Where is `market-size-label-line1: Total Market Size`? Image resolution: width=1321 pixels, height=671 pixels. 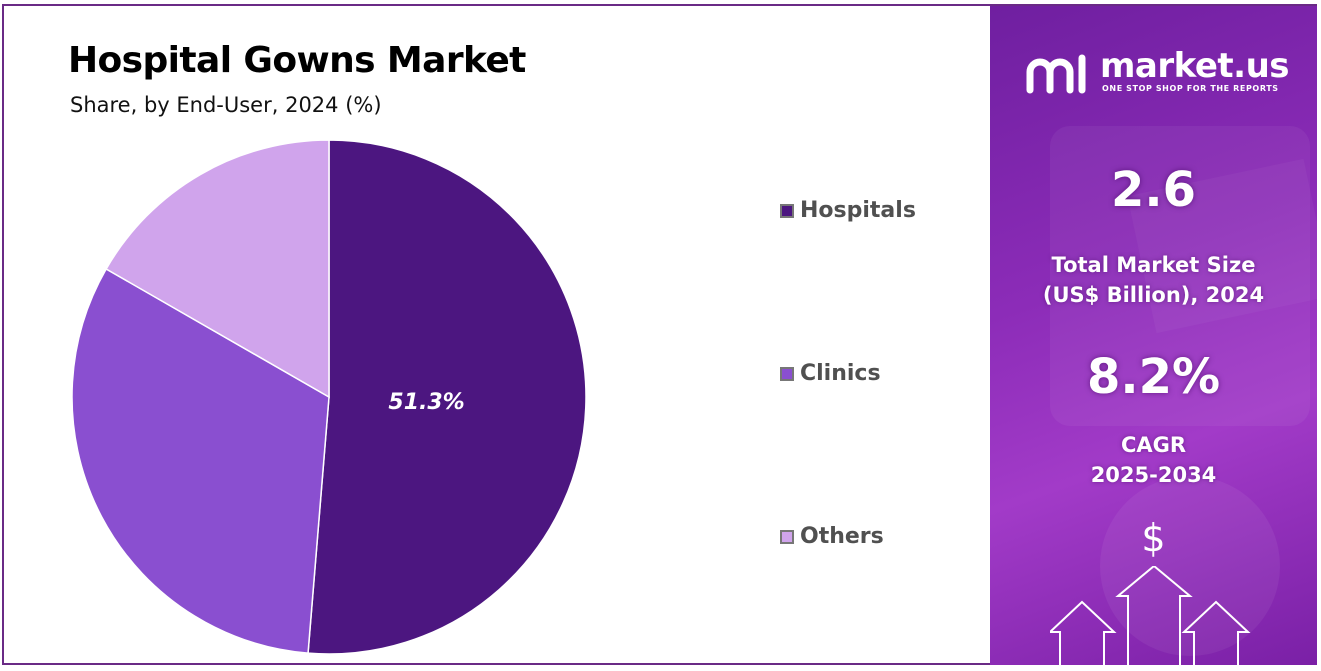
market-size-label-line1: Total Market Size is located at coordinates (1153, 265).